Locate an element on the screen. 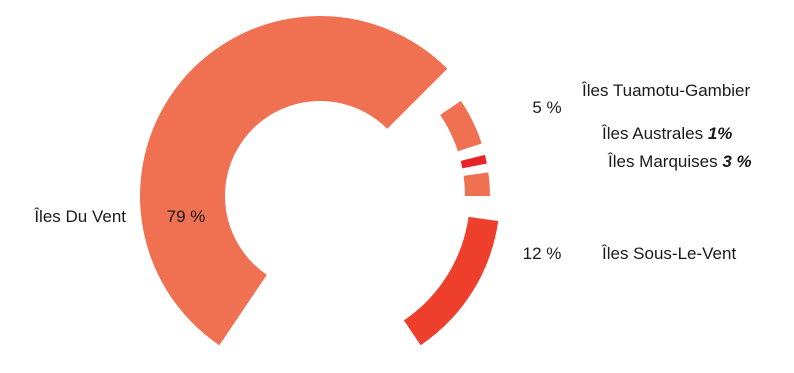  slice-iles-marquises is located at coordinates (476, 184).